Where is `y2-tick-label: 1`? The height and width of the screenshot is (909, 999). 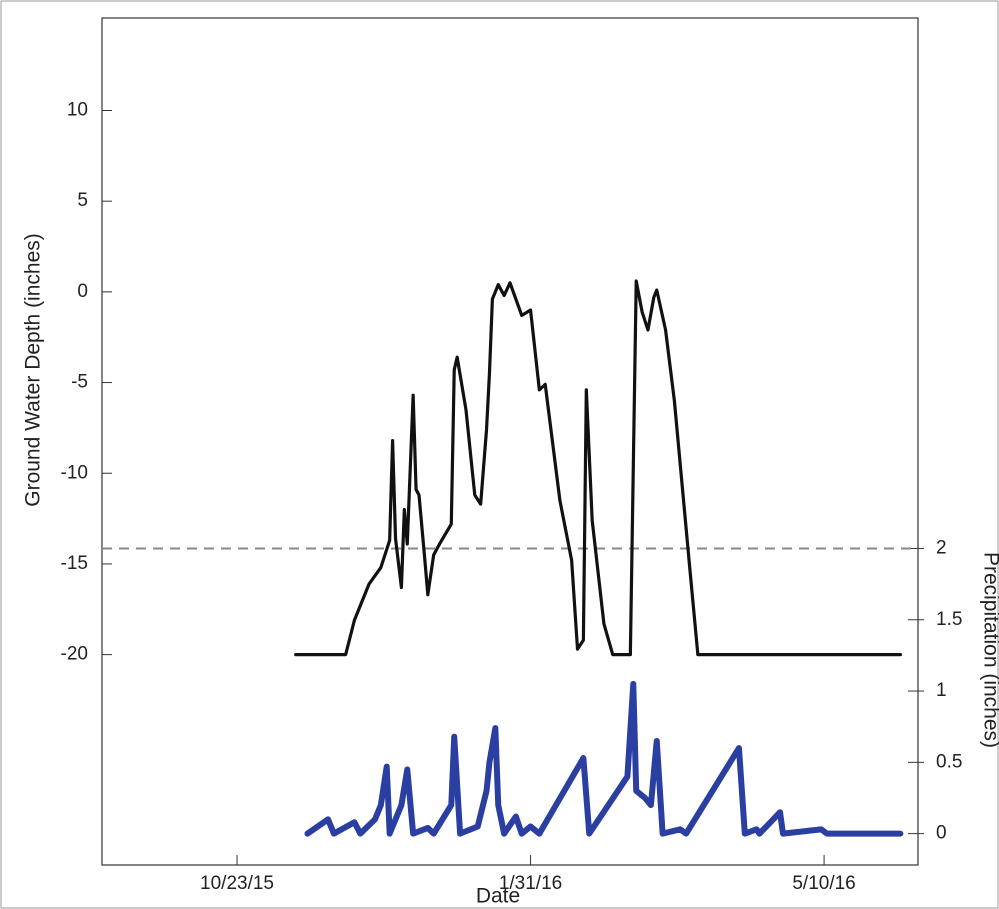
y2-tick-label: 1 is located at coordinates (941, 690).